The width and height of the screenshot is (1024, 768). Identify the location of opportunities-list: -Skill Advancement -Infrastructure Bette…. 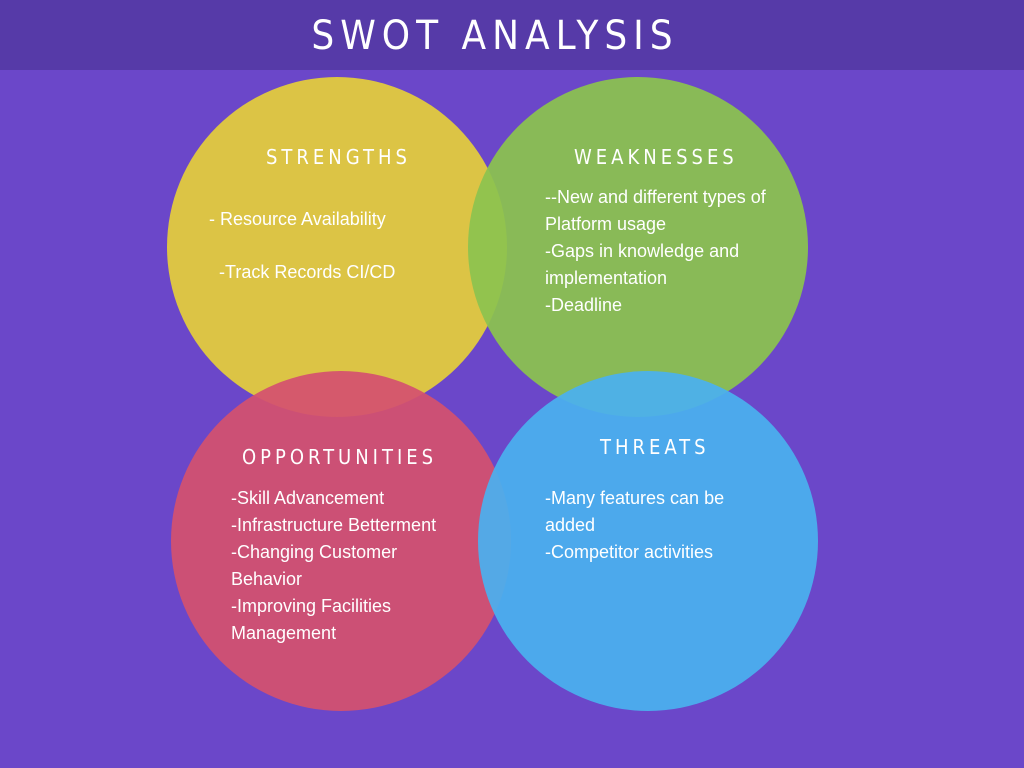
(347, 566).